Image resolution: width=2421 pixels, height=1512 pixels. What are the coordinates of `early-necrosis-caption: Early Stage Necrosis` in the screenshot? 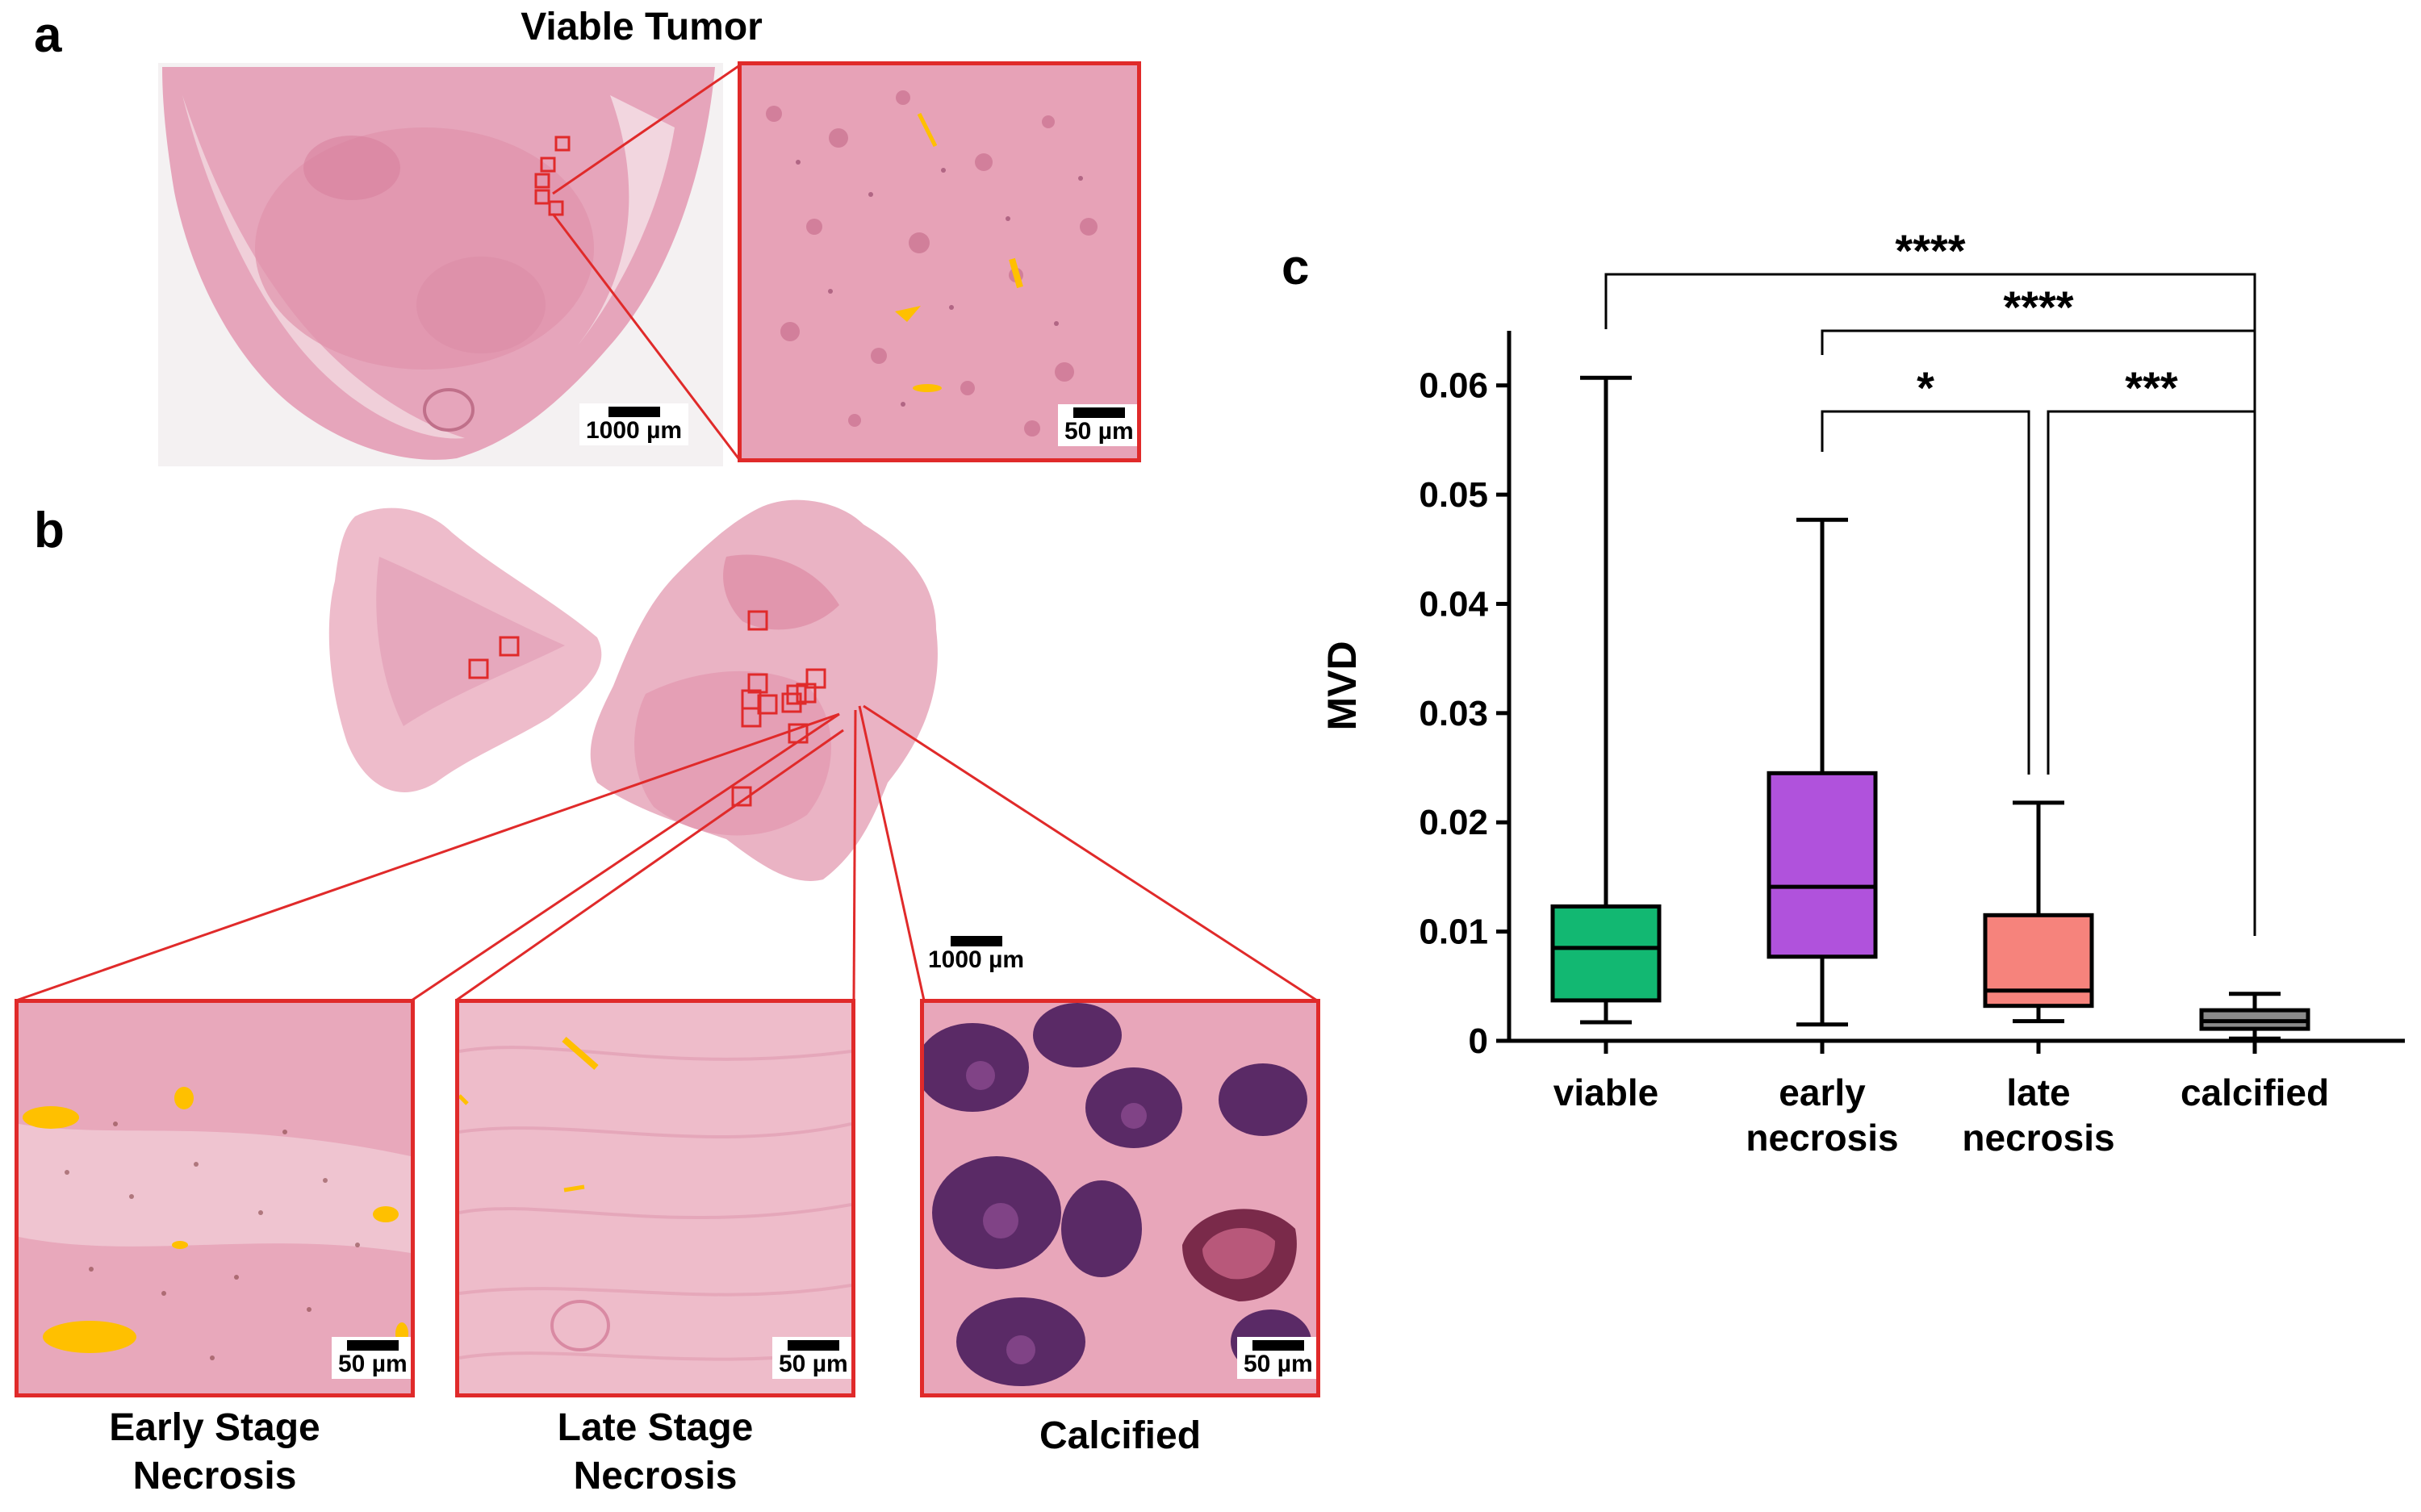 It's located at (215, 1452).